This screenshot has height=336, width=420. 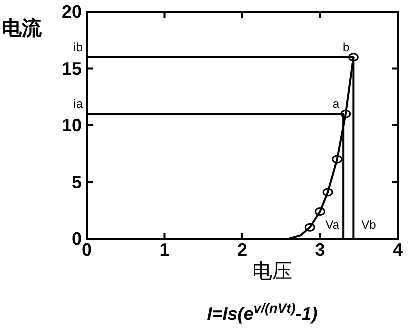 I want to click on x-tick-label: 1, so click(x=165, y=250).